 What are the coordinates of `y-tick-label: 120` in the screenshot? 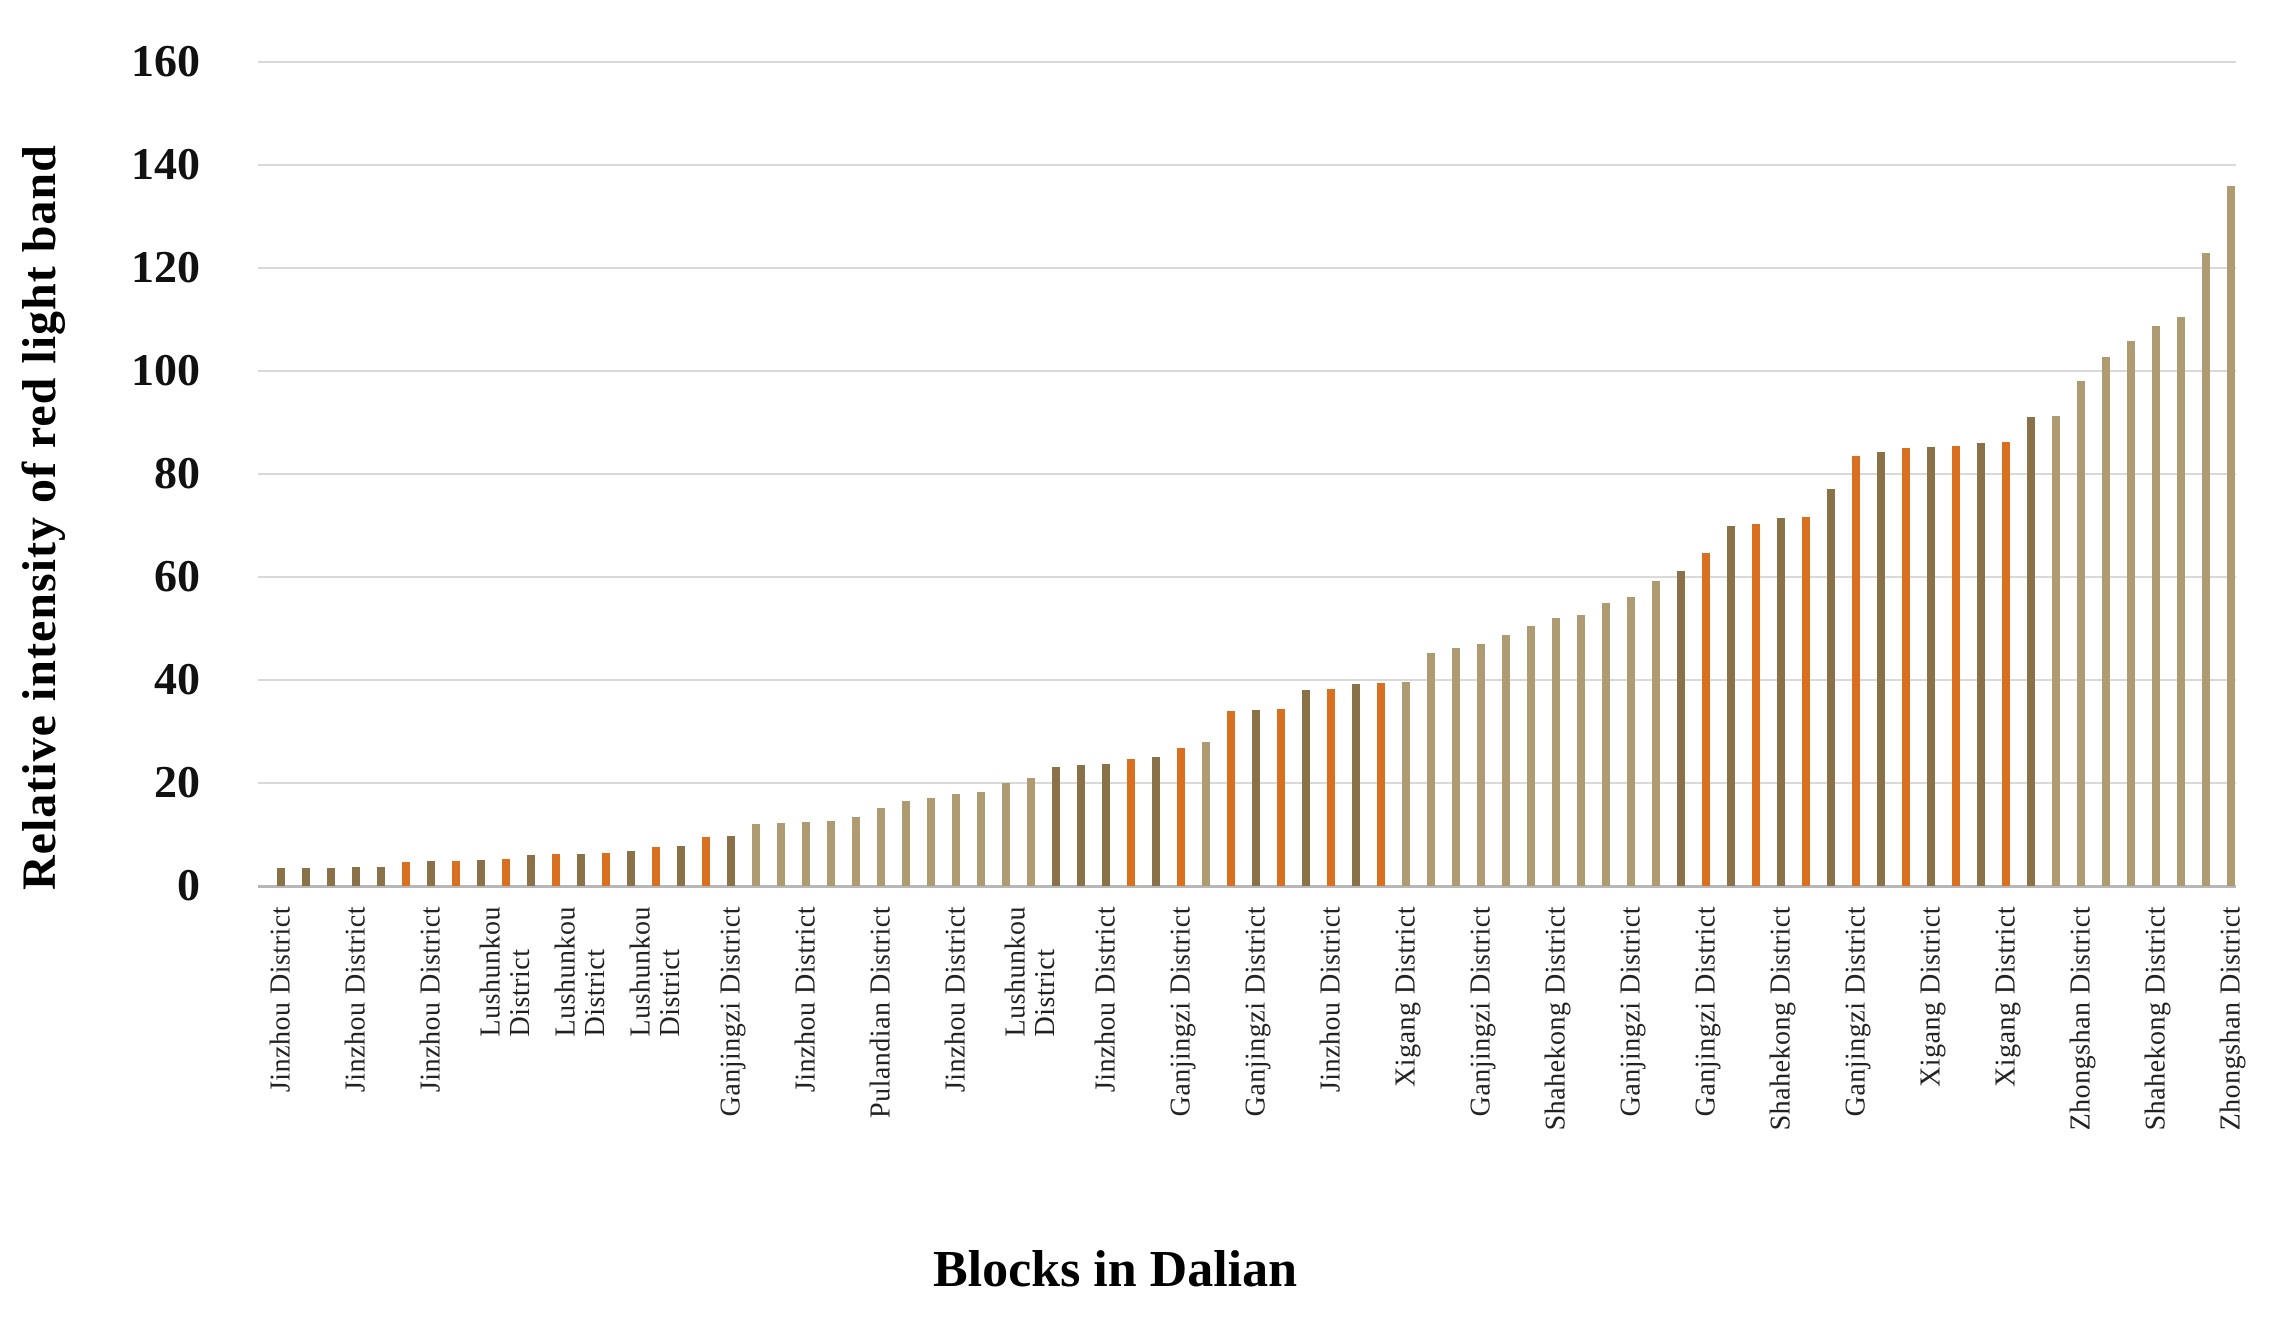 It's located at (165, 266).